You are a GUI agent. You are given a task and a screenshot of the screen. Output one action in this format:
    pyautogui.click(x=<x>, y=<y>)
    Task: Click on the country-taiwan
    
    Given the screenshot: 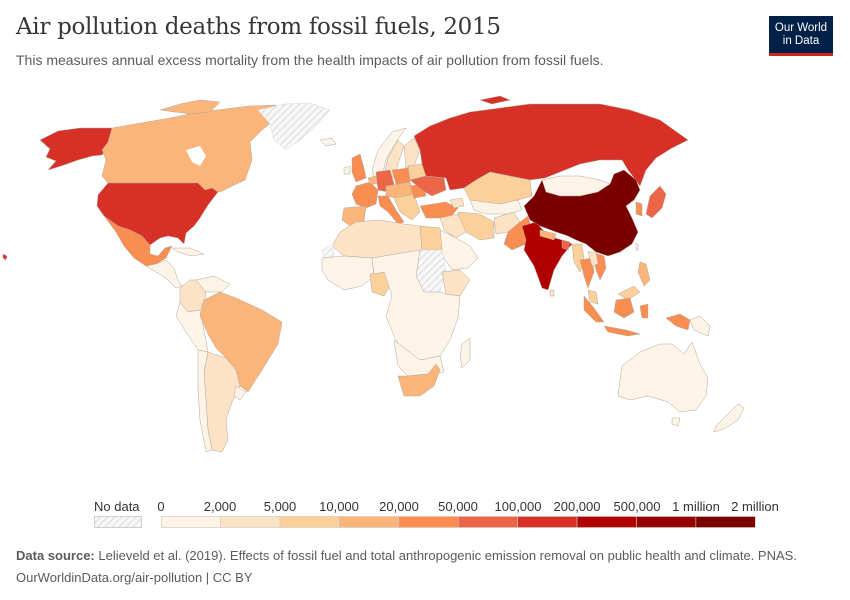 What is the action you would take?
    pyautogui.click(x=637, y=247)
    